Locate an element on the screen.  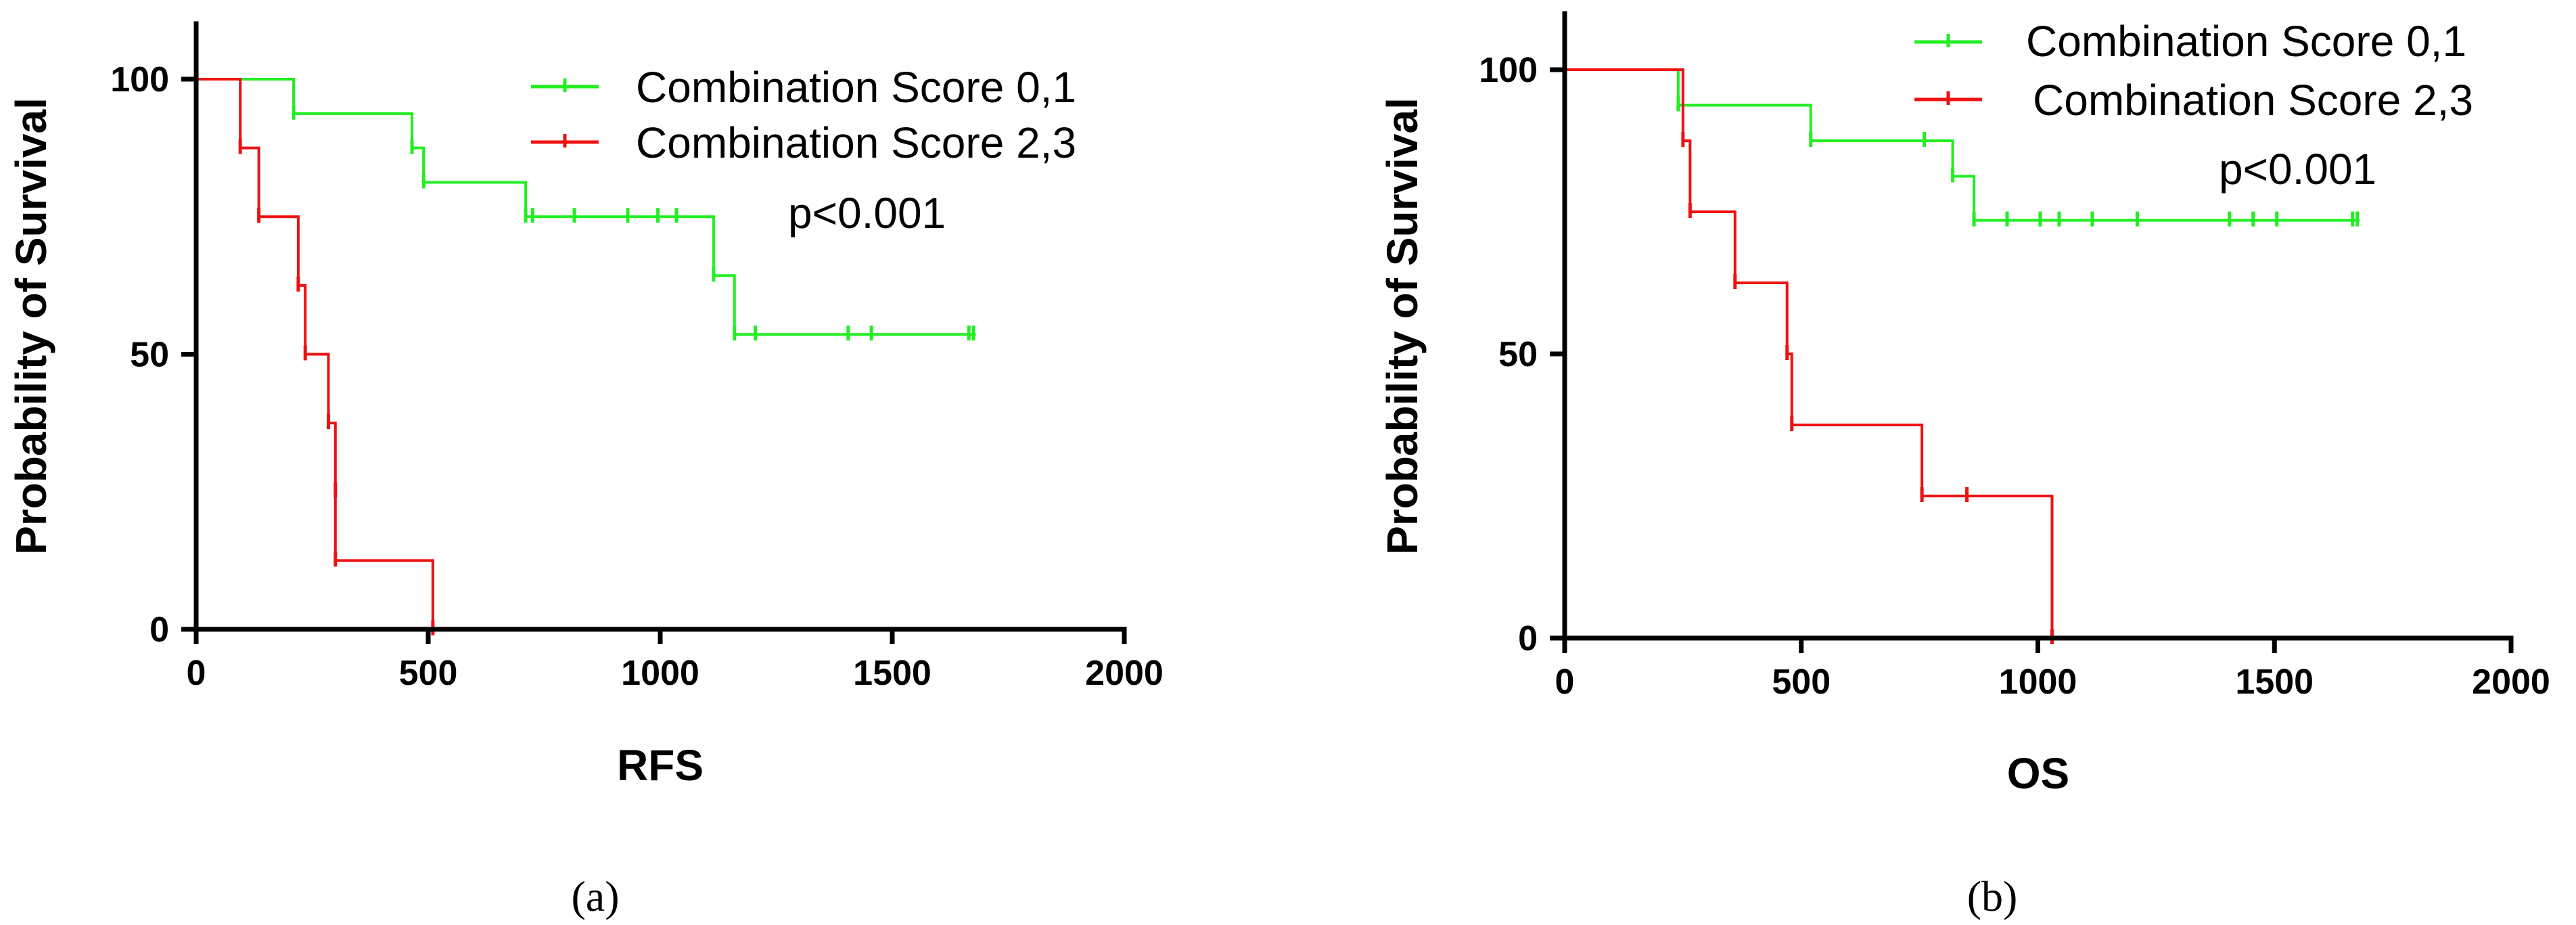
panel-caption: (b) is located at coordinates (1992, 896).